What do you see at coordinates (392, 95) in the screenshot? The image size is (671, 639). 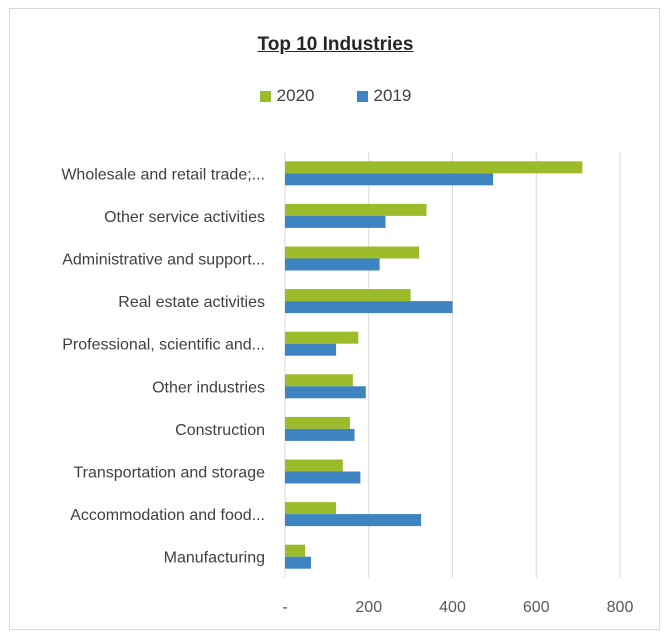 I see `legend-label-2019: 2019` at bounding box center [392, 95].